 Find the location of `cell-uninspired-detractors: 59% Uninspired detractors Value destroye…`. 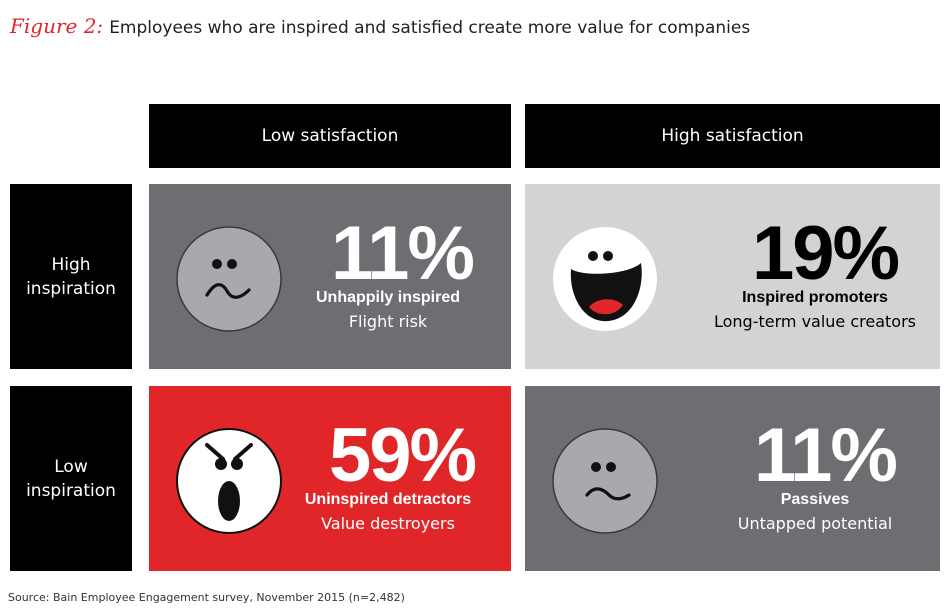

cell-uninspired-detractors: 59% Uninspired detractors Value destroye… is located at coordinates (330, 478).